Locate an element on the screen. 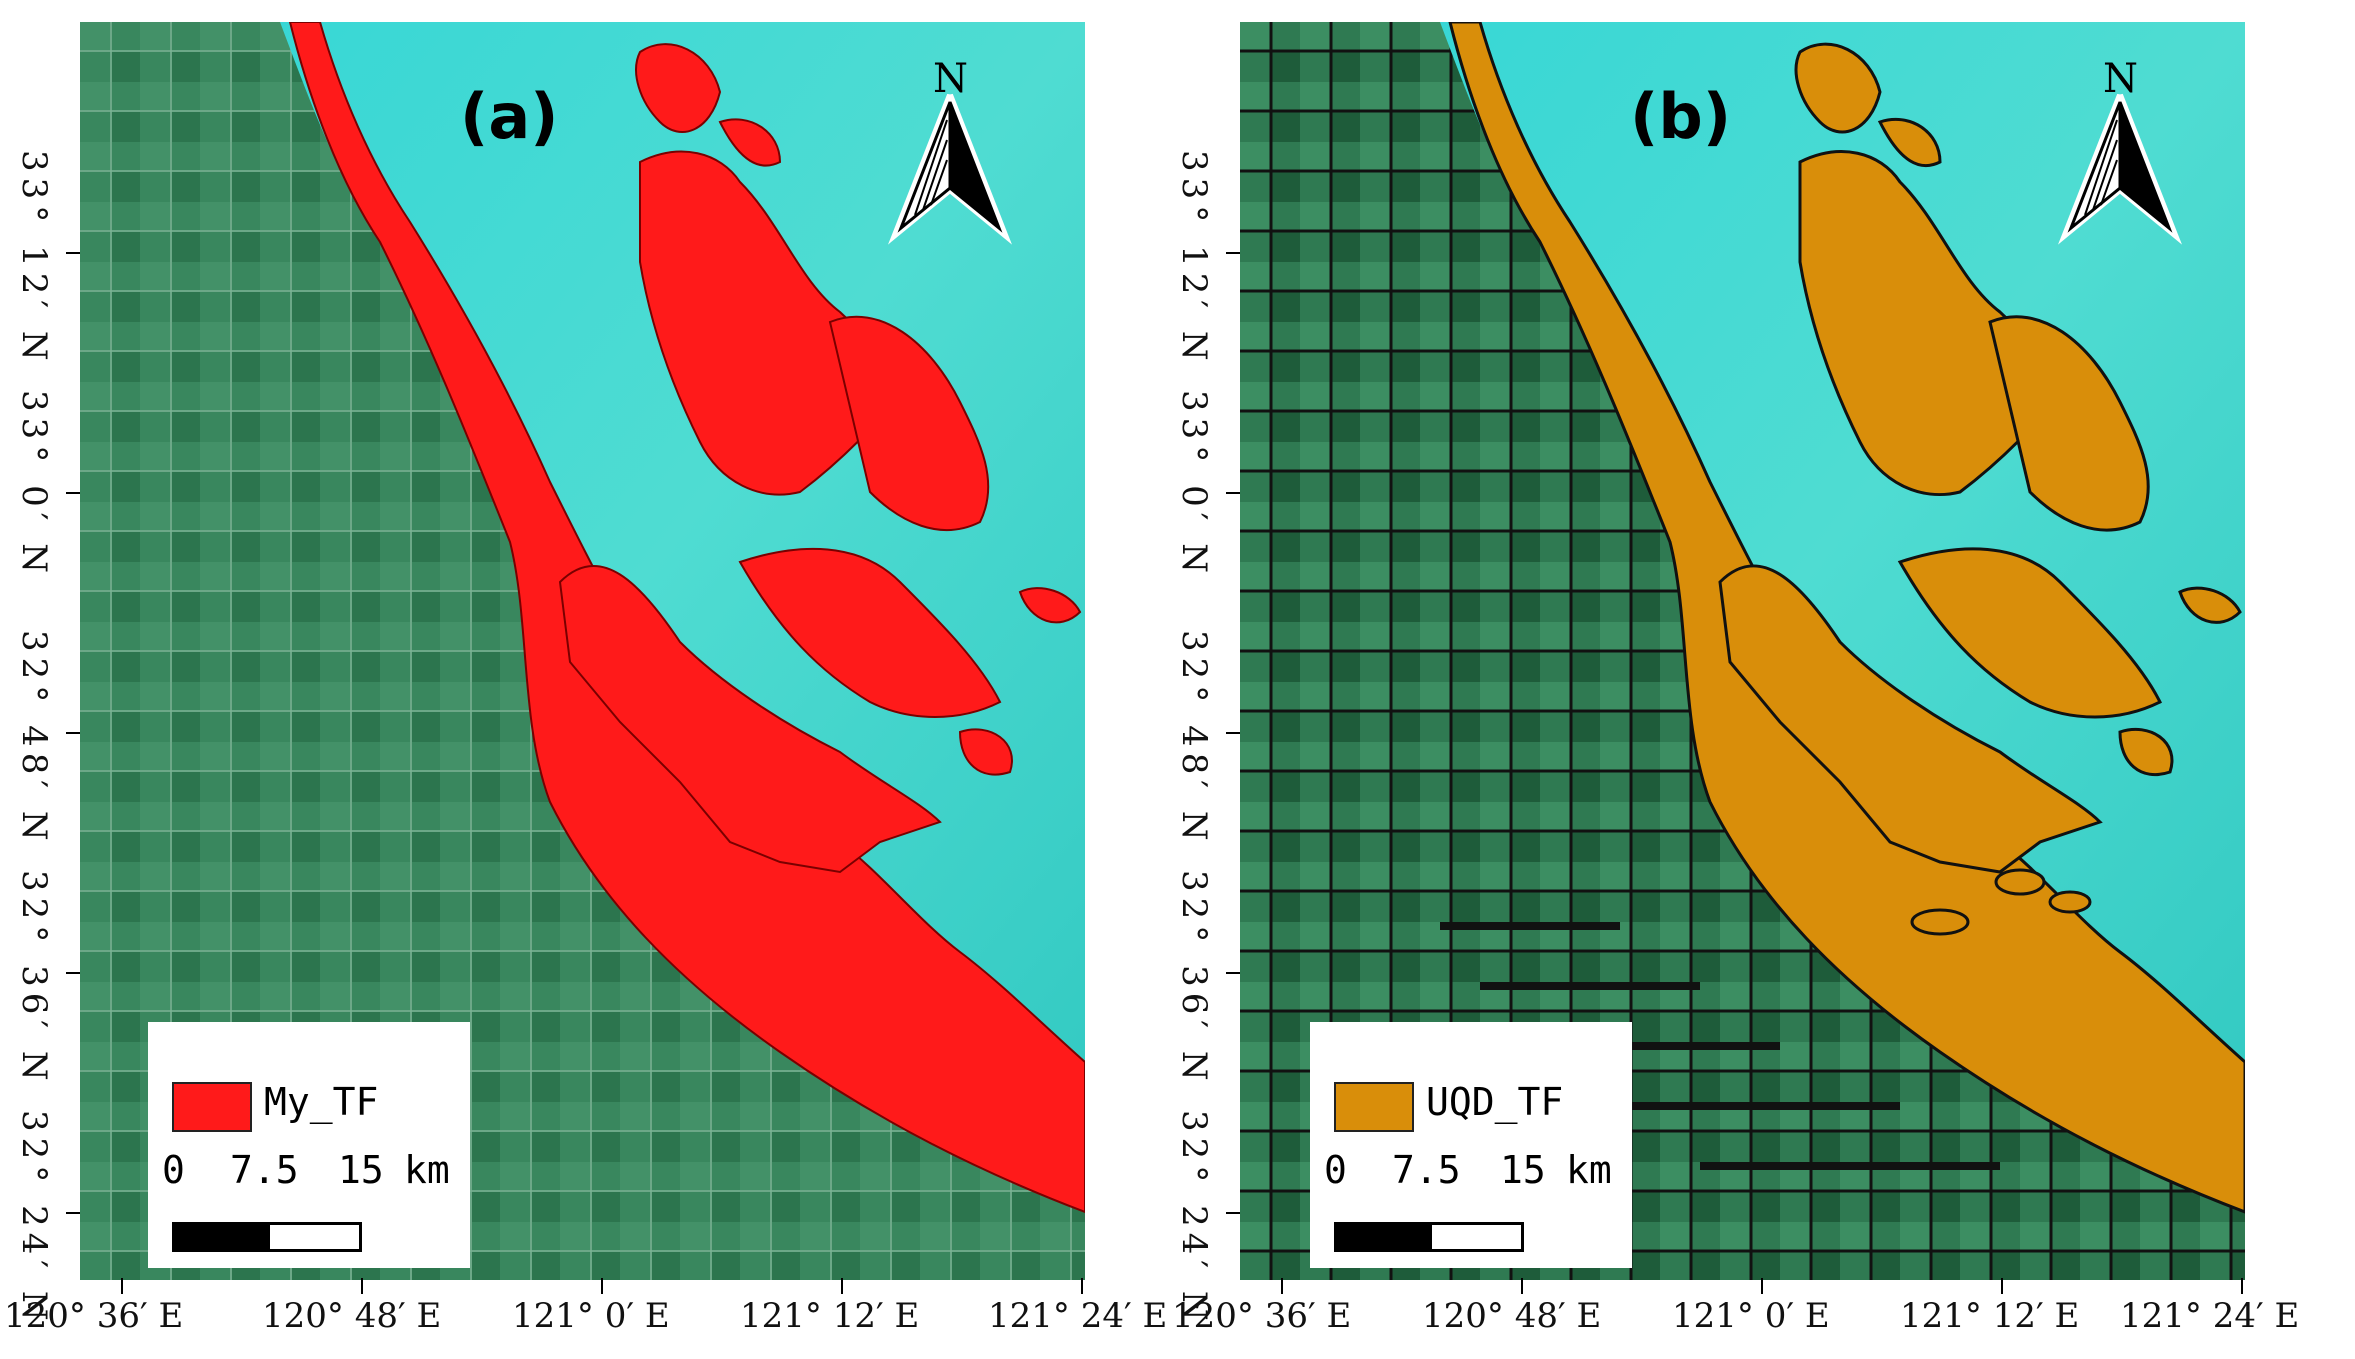 The width and height of the screenshot is (2355, 1359). legend-b: UQD_TF 0 7.5 15 km is located at coordinates (1471, 1145).